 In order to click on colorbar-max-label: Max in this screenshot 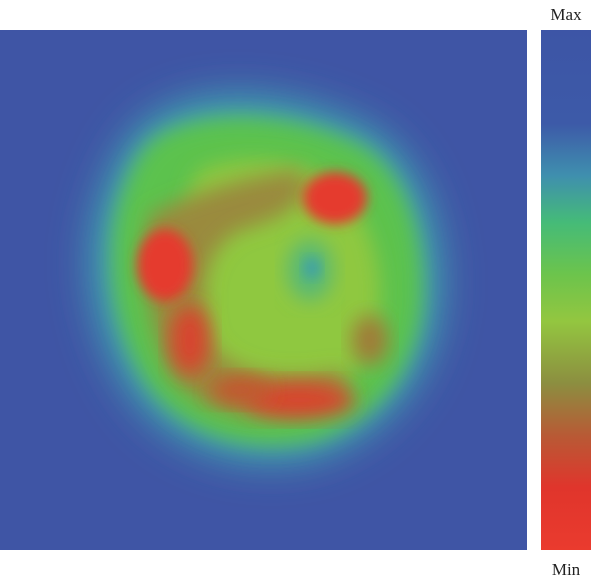, I will do `click(566, 14)`.